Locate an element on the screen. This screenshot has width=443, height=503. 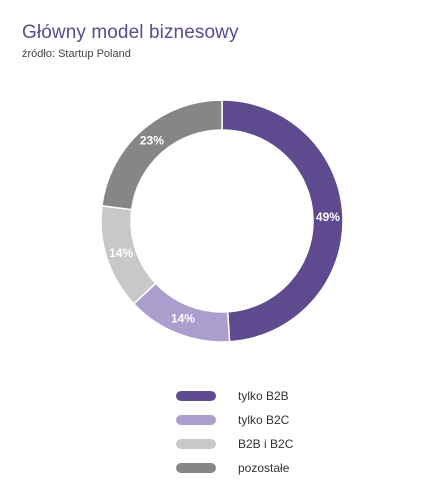
legend-item-tylko-b2b: tylko B2B is located at coordinates (276, 396).